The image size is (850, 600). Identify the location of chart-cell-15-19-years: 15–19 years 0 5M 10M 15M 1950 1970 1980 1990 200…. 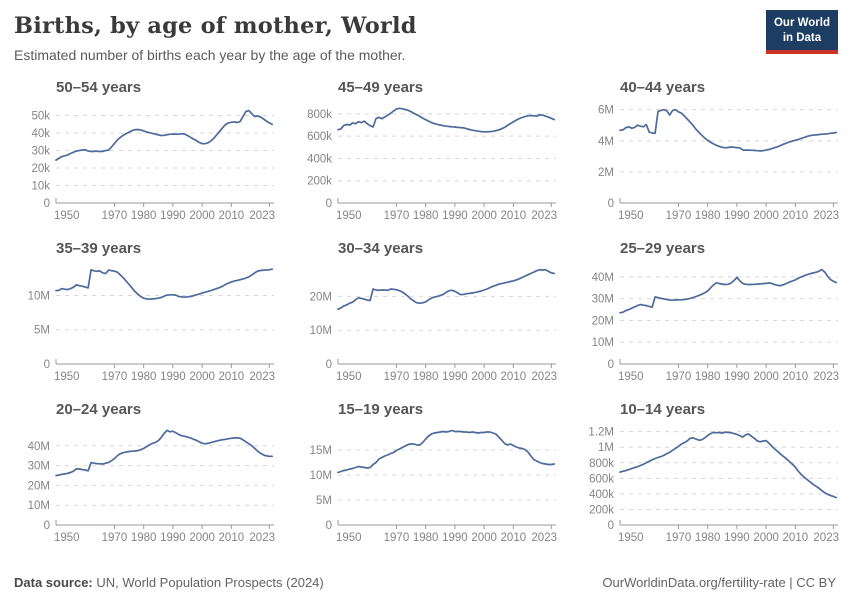
(426, 471).